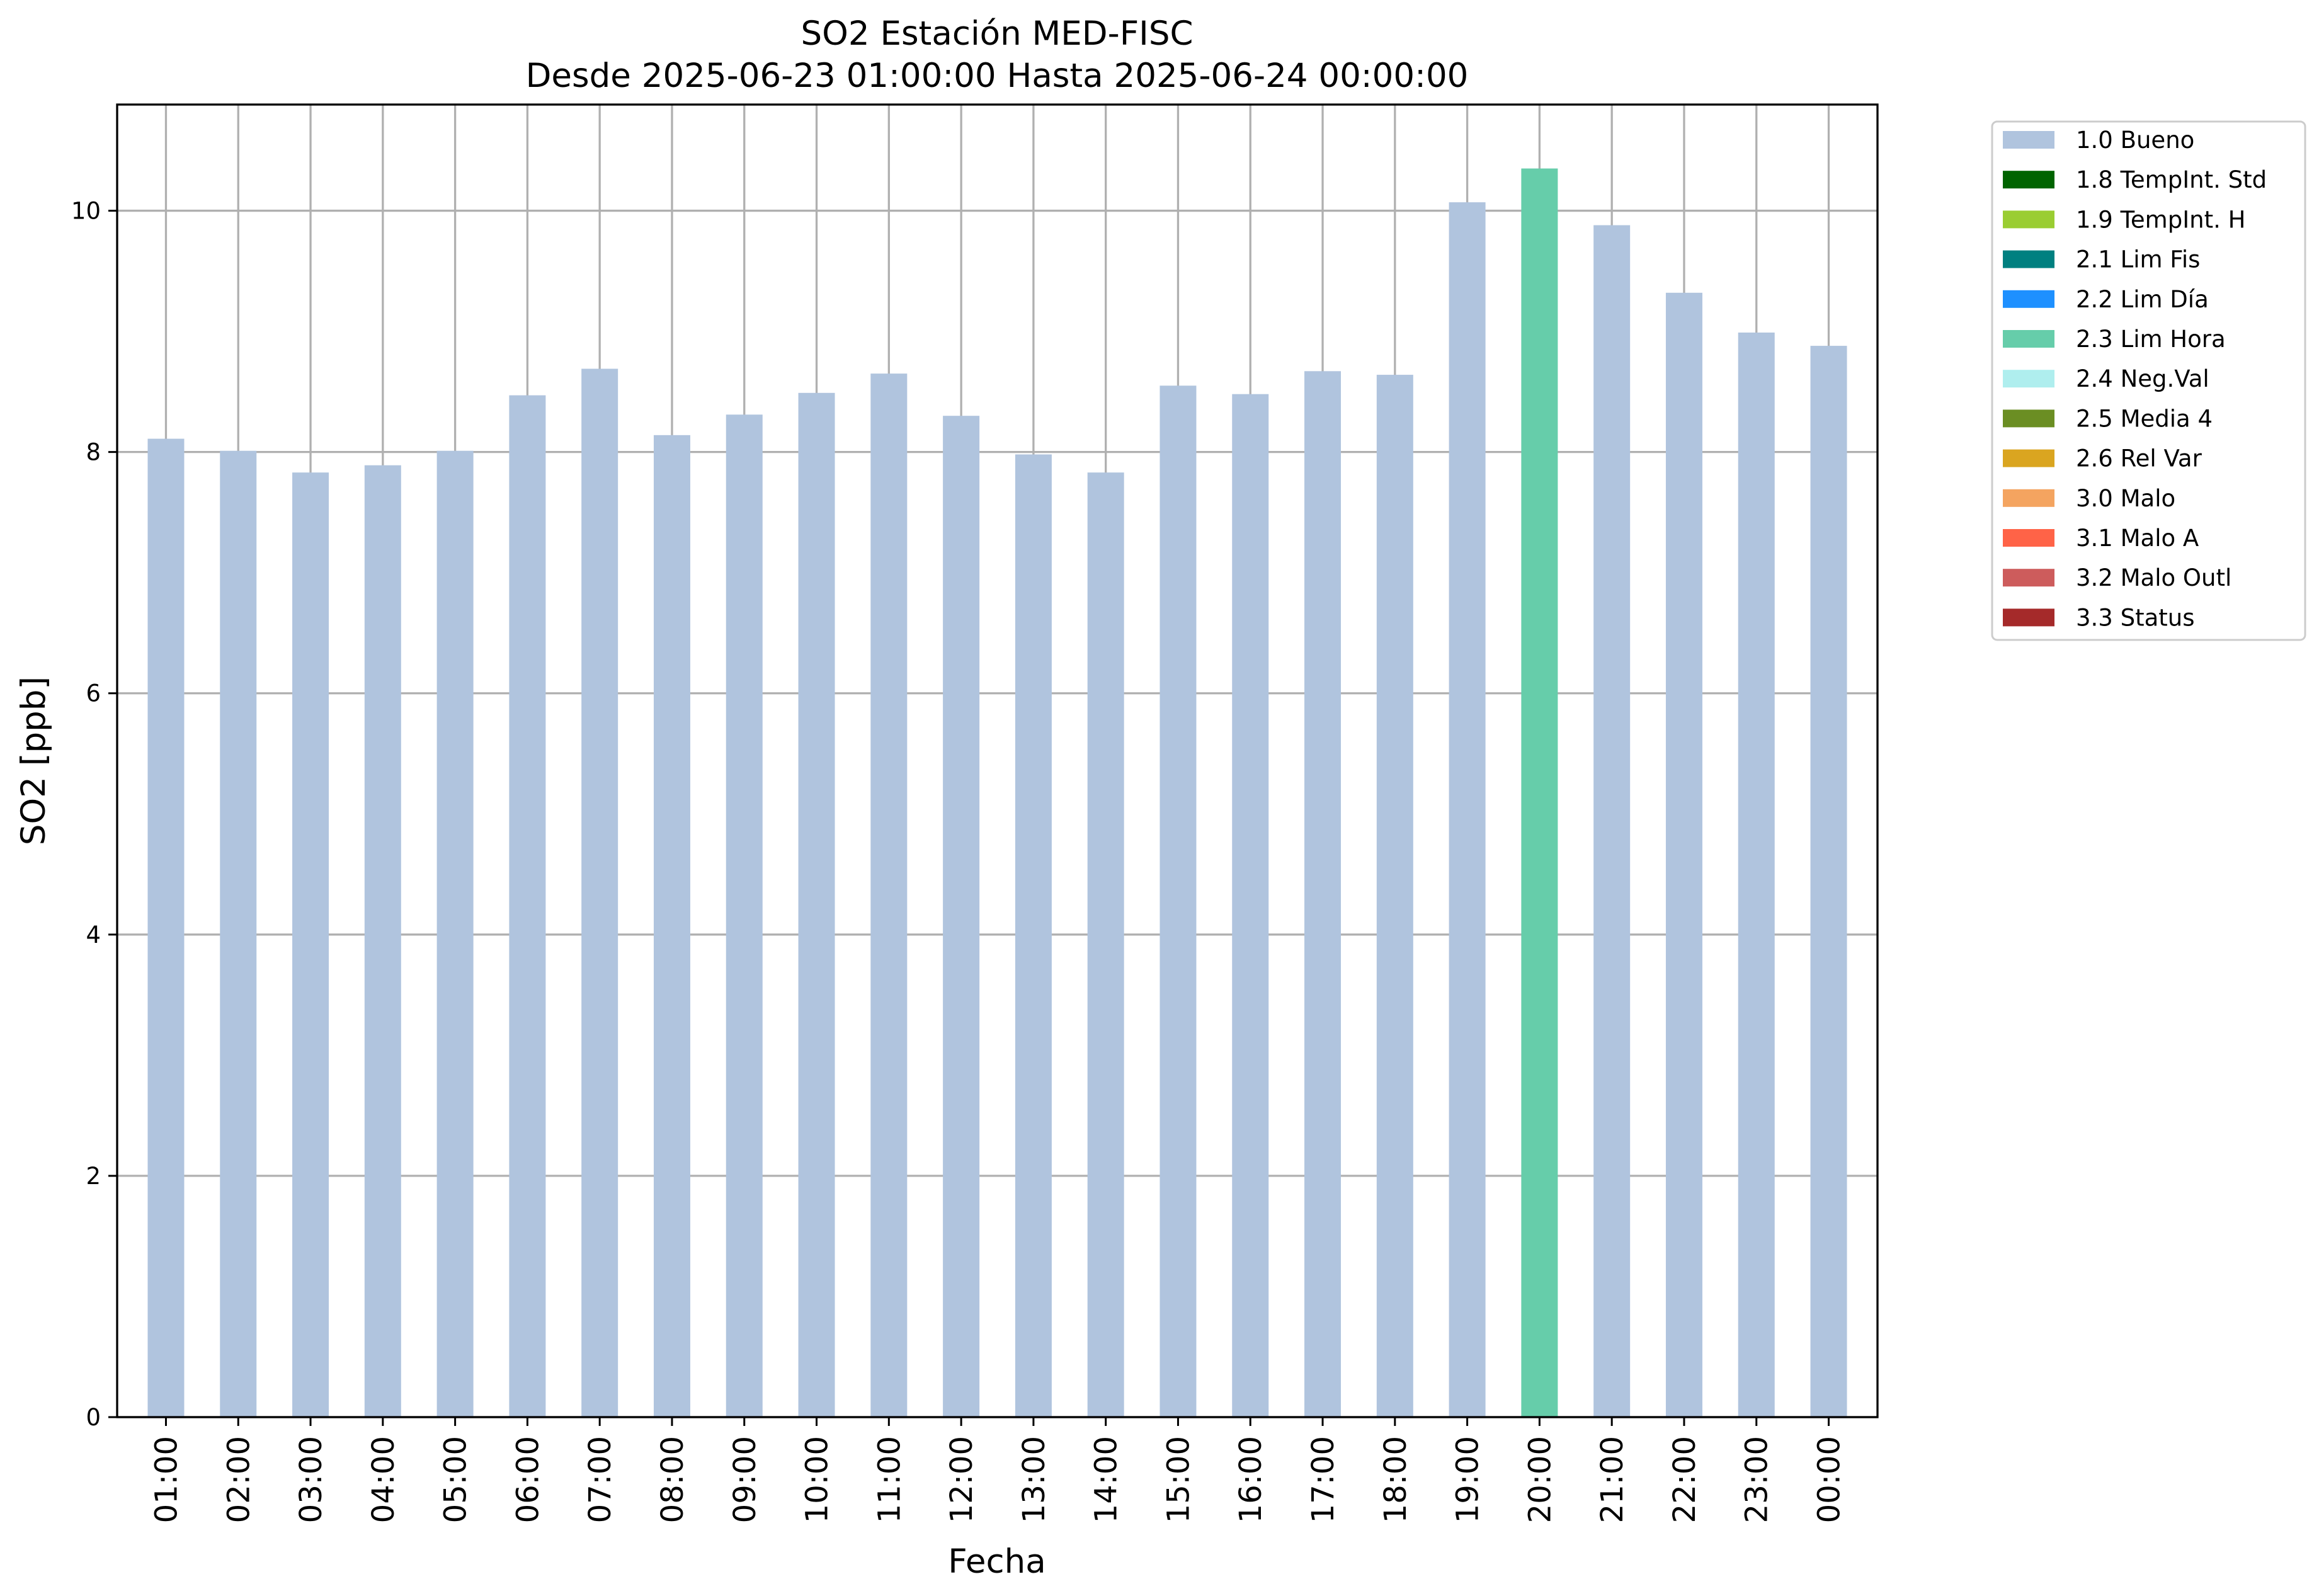  What do you see at coordinates (1178, 1479) in the screenshot?
I see `x-tick-label: 15:00` at bounding box center [1178, 1479].